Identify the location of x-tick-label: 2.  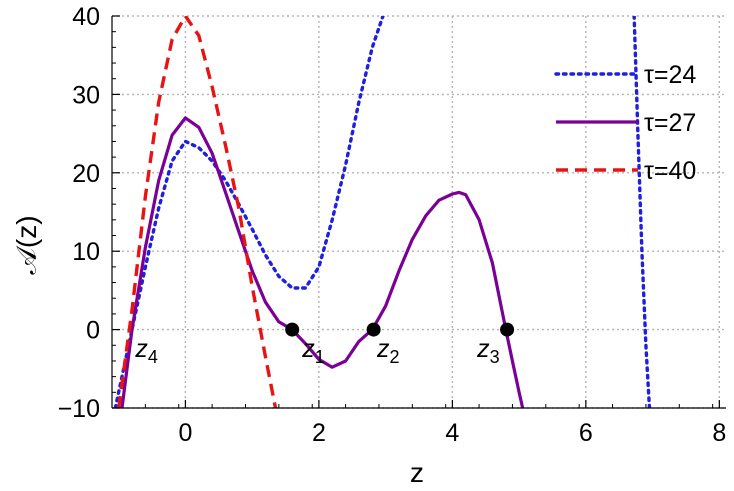
(319, 433).